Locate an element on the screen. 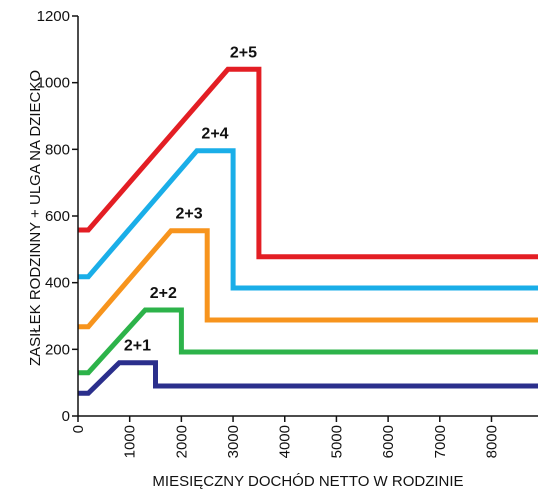 Image resolution: width=538 pixels, height=492 pixels. x-tick-label: 2000 is located at coordinates (181, 441).